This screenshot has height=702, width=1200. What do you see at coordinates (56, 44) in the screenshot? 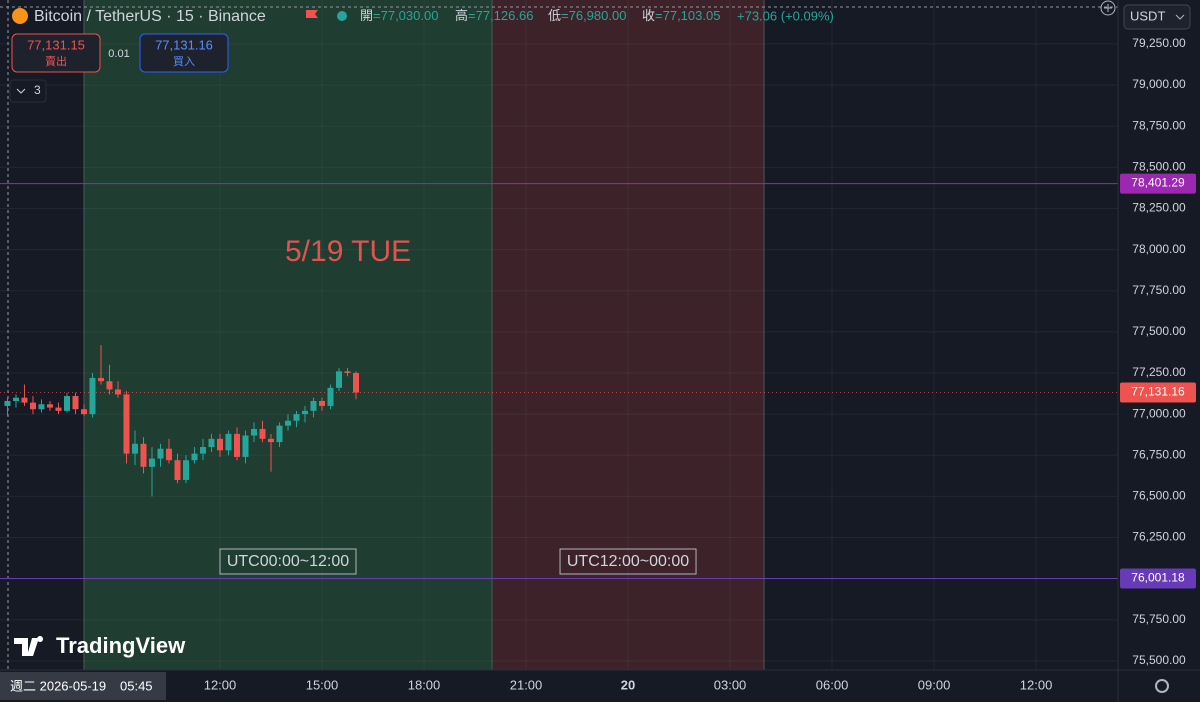
I see `sell-price: 77,131.15` at bounding box center [56, 44].